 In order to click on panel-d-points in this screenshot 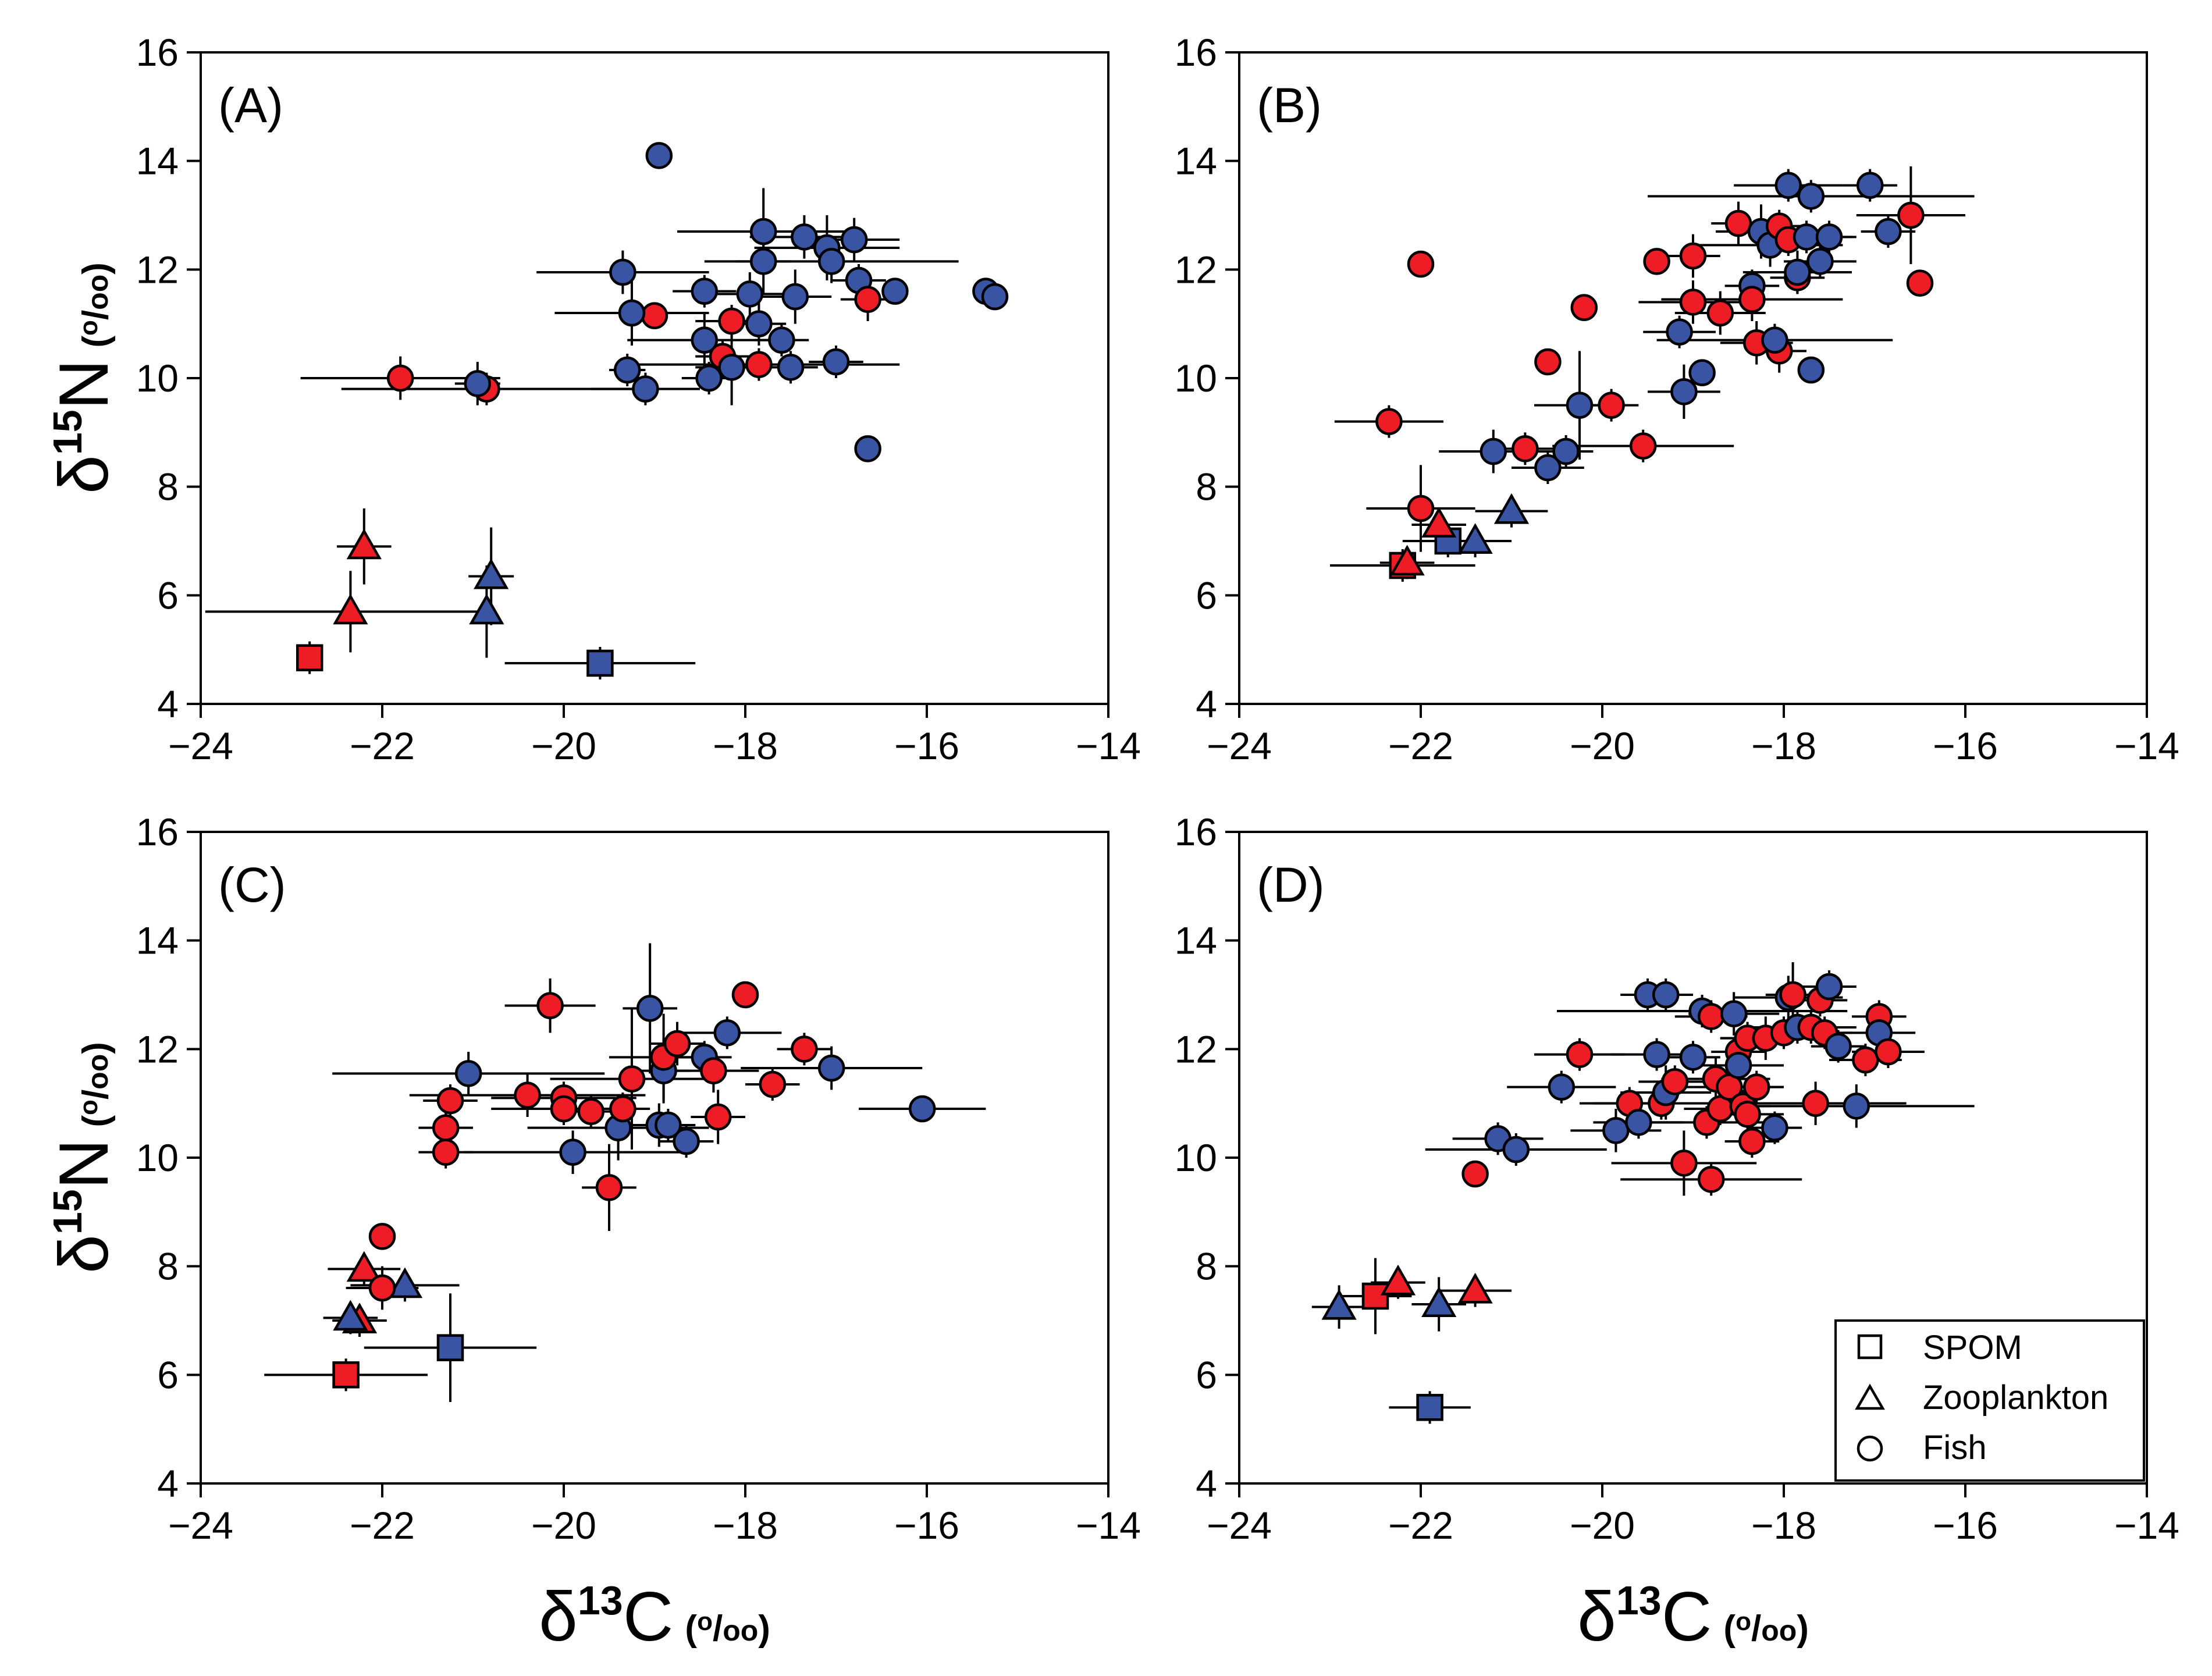, I will do `click(1643, 1193)`.